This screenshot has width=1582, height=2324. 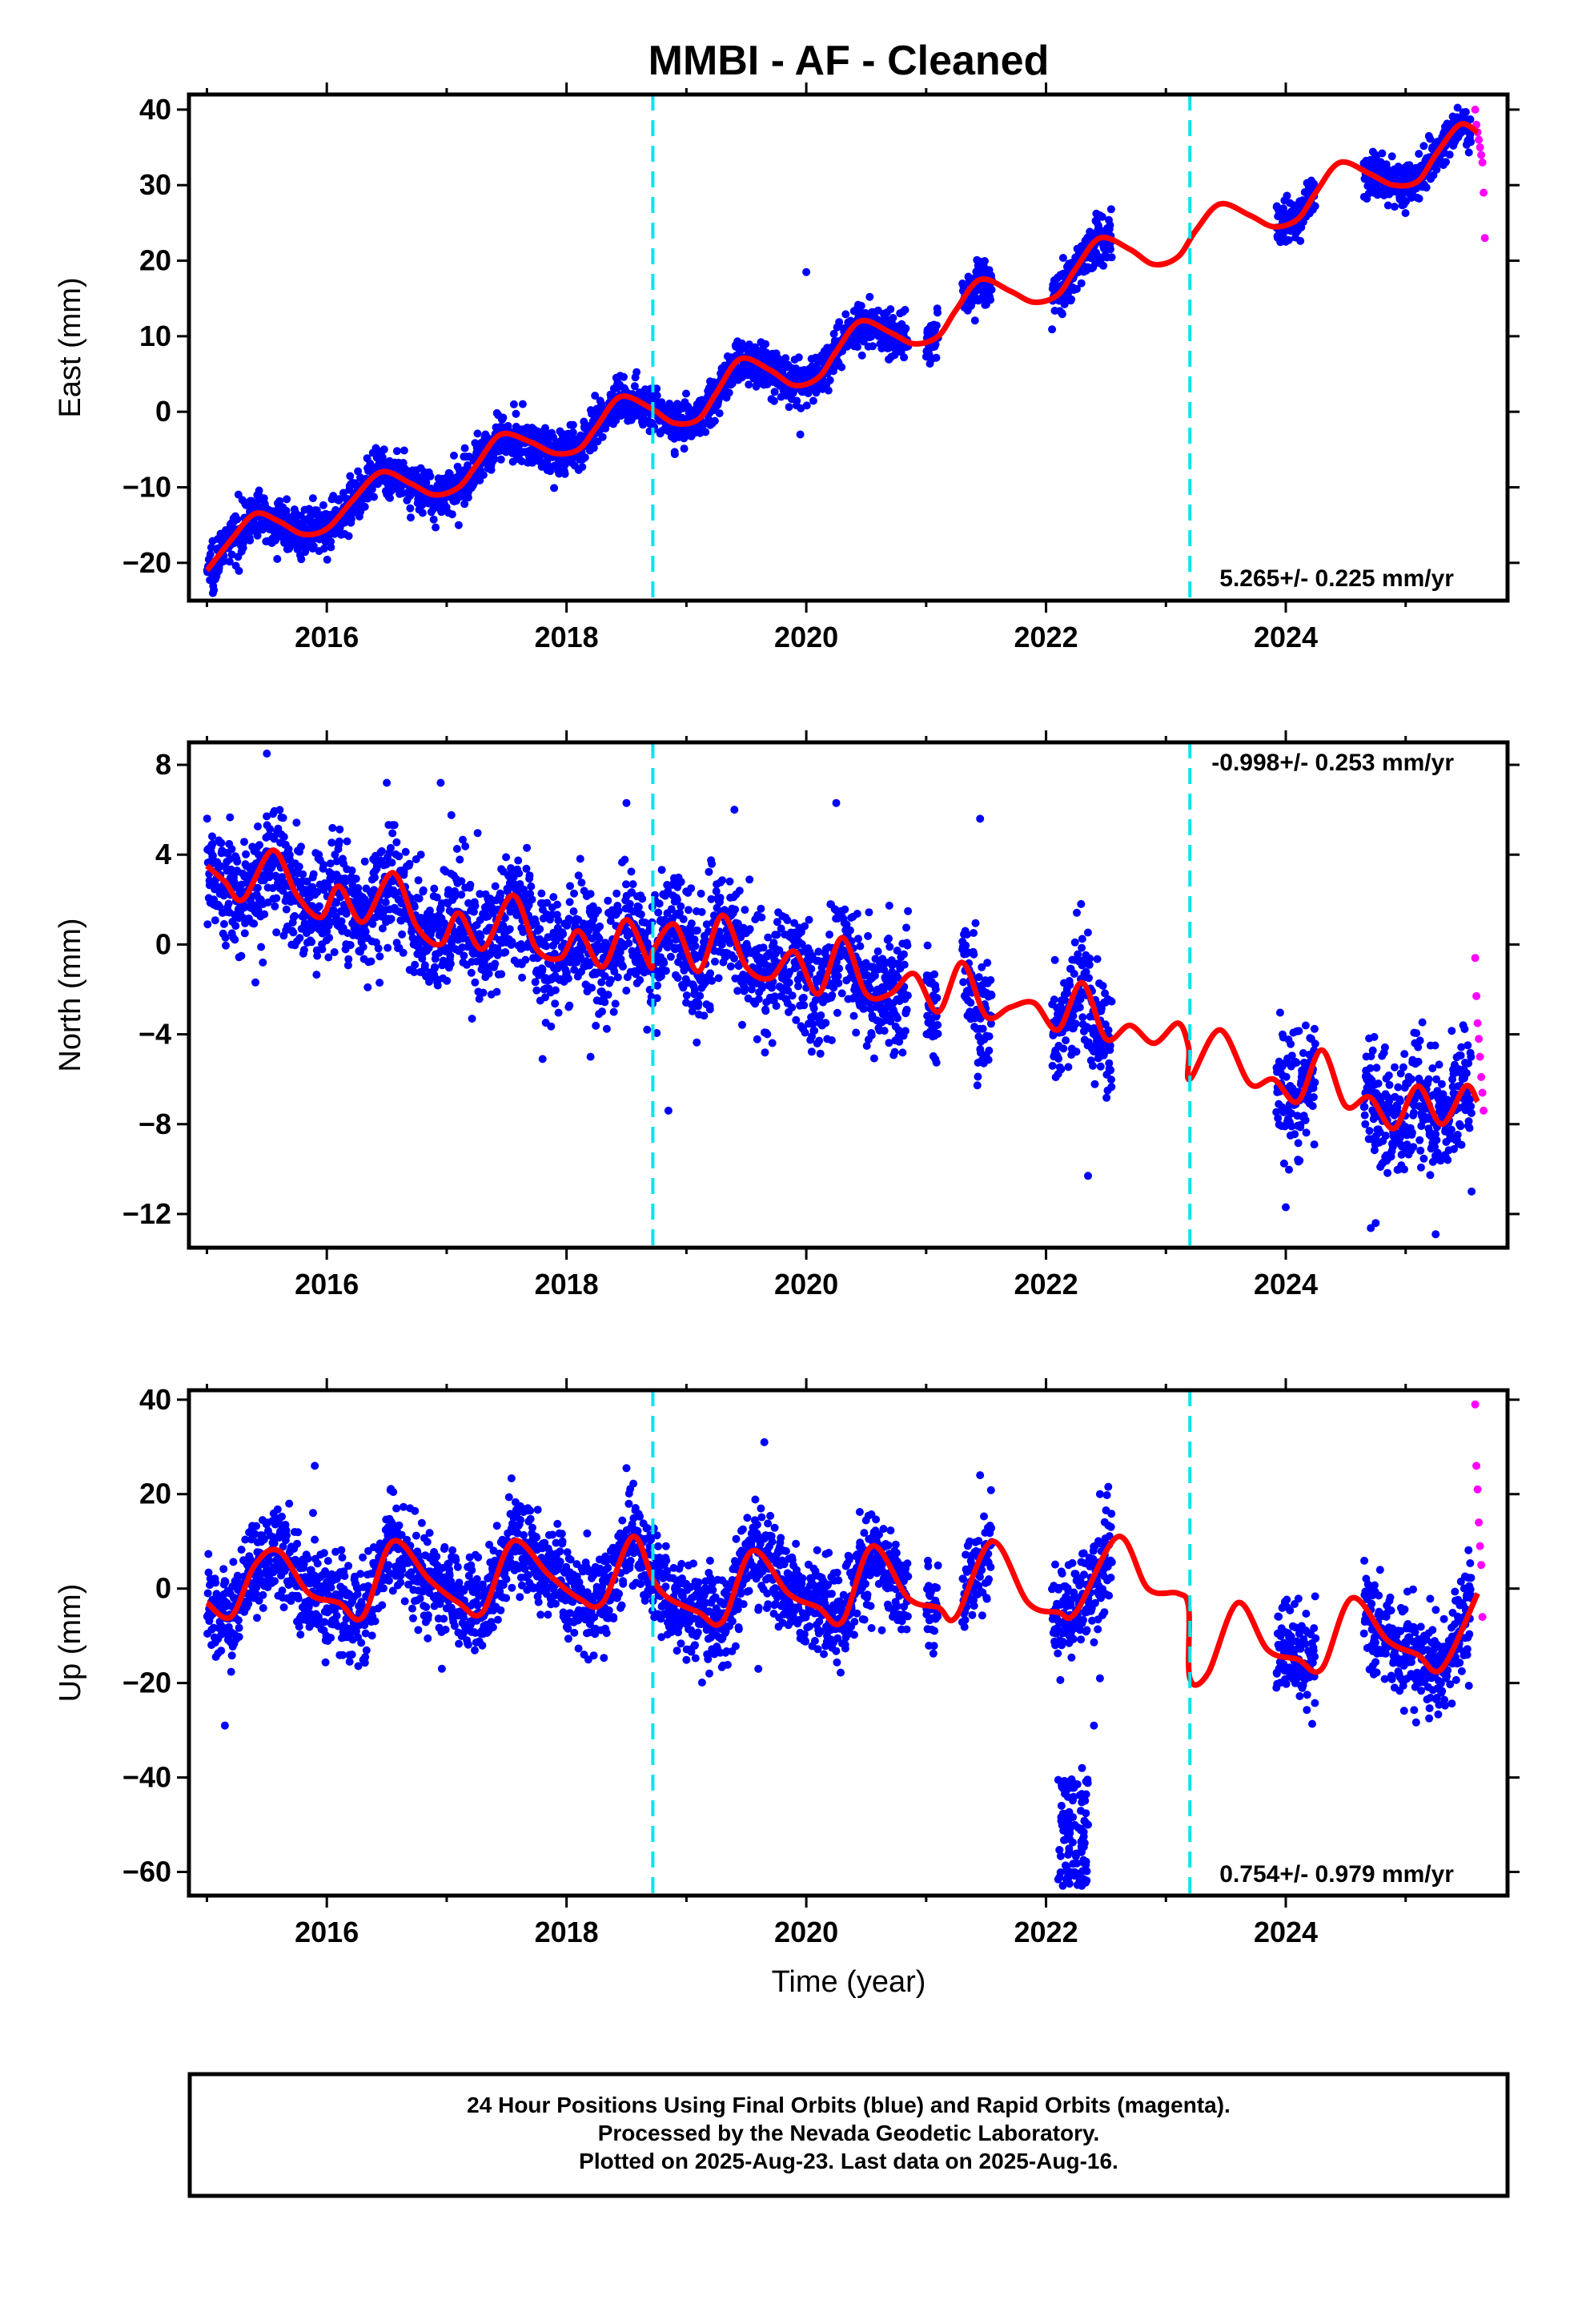 What do you see at coordinates (213, 593) in the screenshot?
I see `final-orbit-outlier` at bounding box center [213, 593].